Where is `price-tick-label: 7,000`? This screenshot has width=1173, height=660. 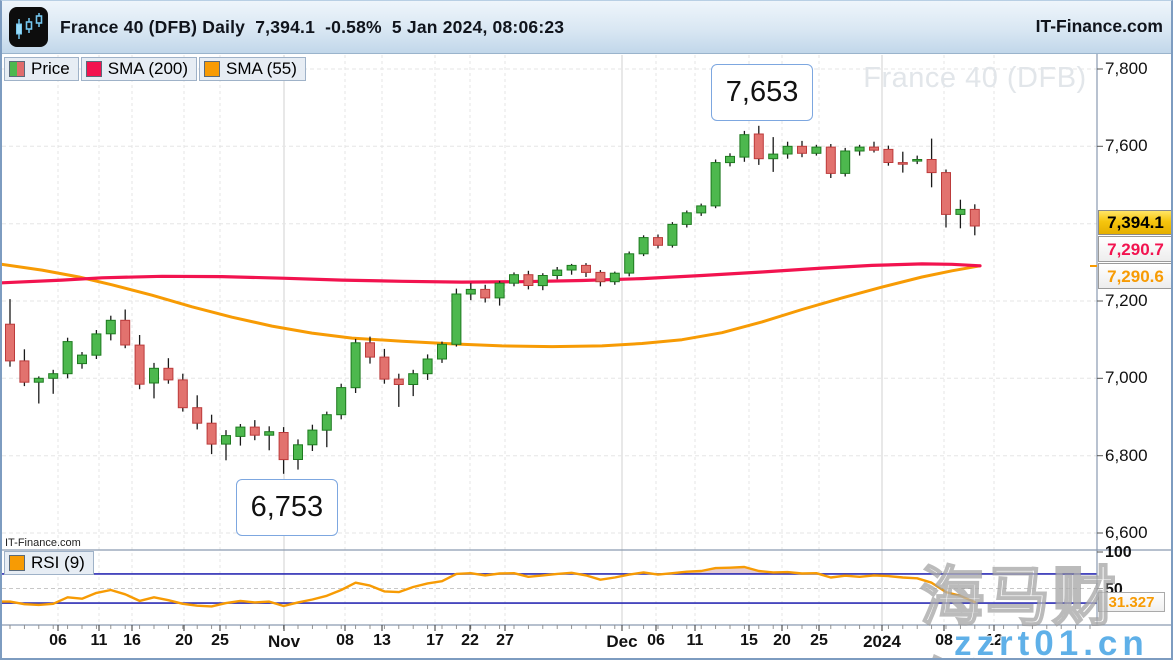 price-tick-label: 7,000 is located at coordinates (1126, 377).